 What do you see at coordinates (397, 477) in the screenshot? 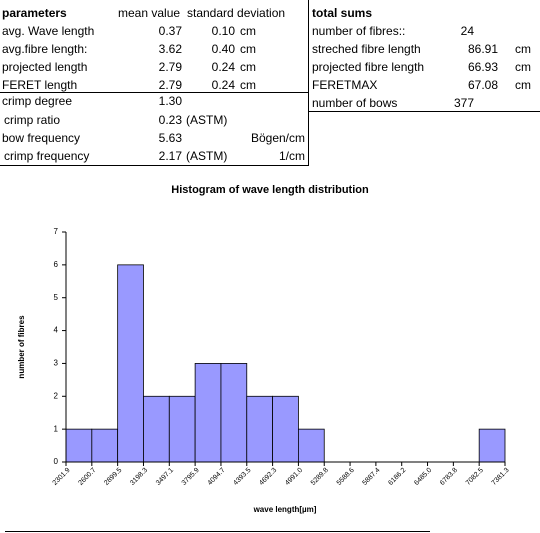
I see `x-tick-label: 6186.2` at bounding box center [397, 477].